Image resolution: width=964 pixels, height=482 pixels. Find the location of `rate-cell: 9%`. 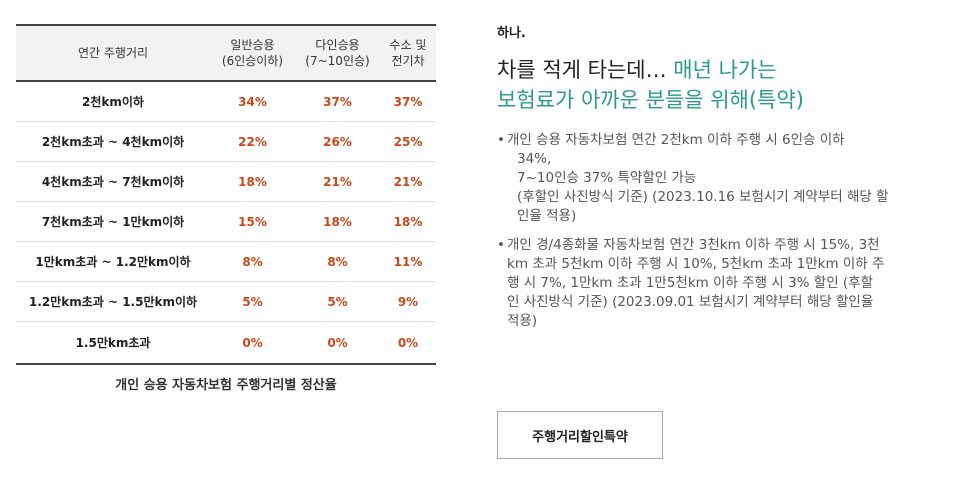

rate-cell: 9% is located at coordinates (408, 301).